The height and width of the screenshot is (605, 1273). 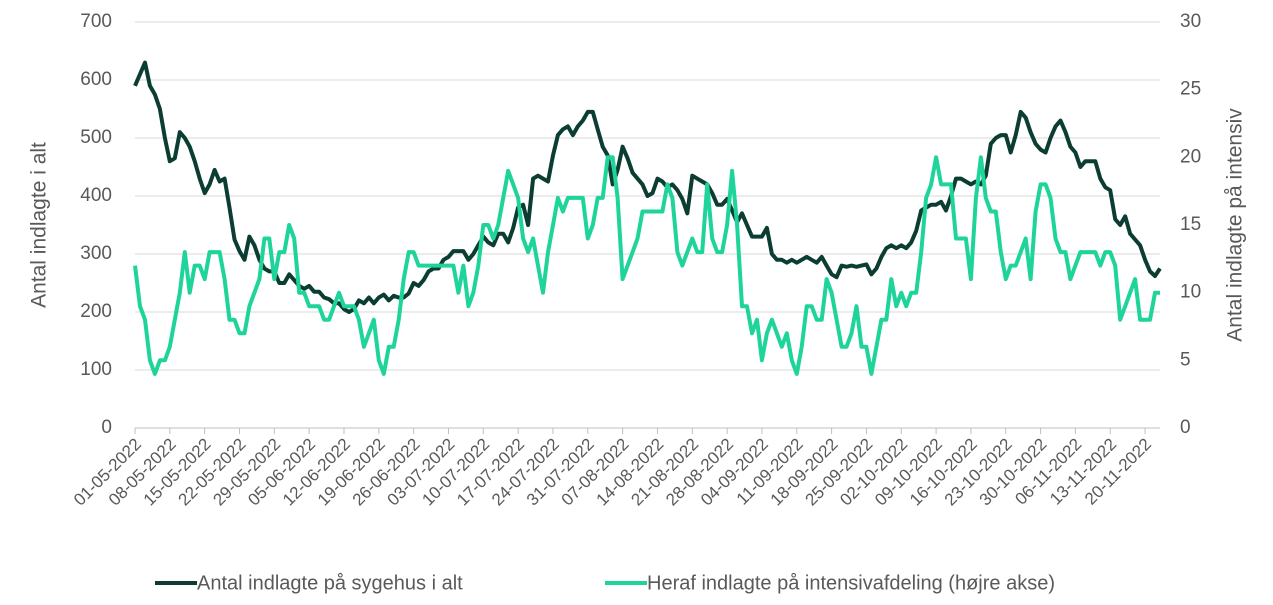 I want to click on y2-tick-label: 20, so click(x=1190, y=156).